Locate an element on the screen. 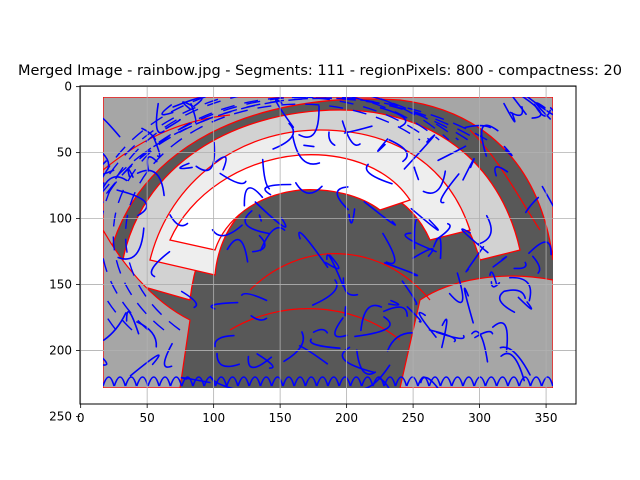 The height and width of the screenshot is (480, 640). x-tick-label: 350 is located at coordinates (546, 418).